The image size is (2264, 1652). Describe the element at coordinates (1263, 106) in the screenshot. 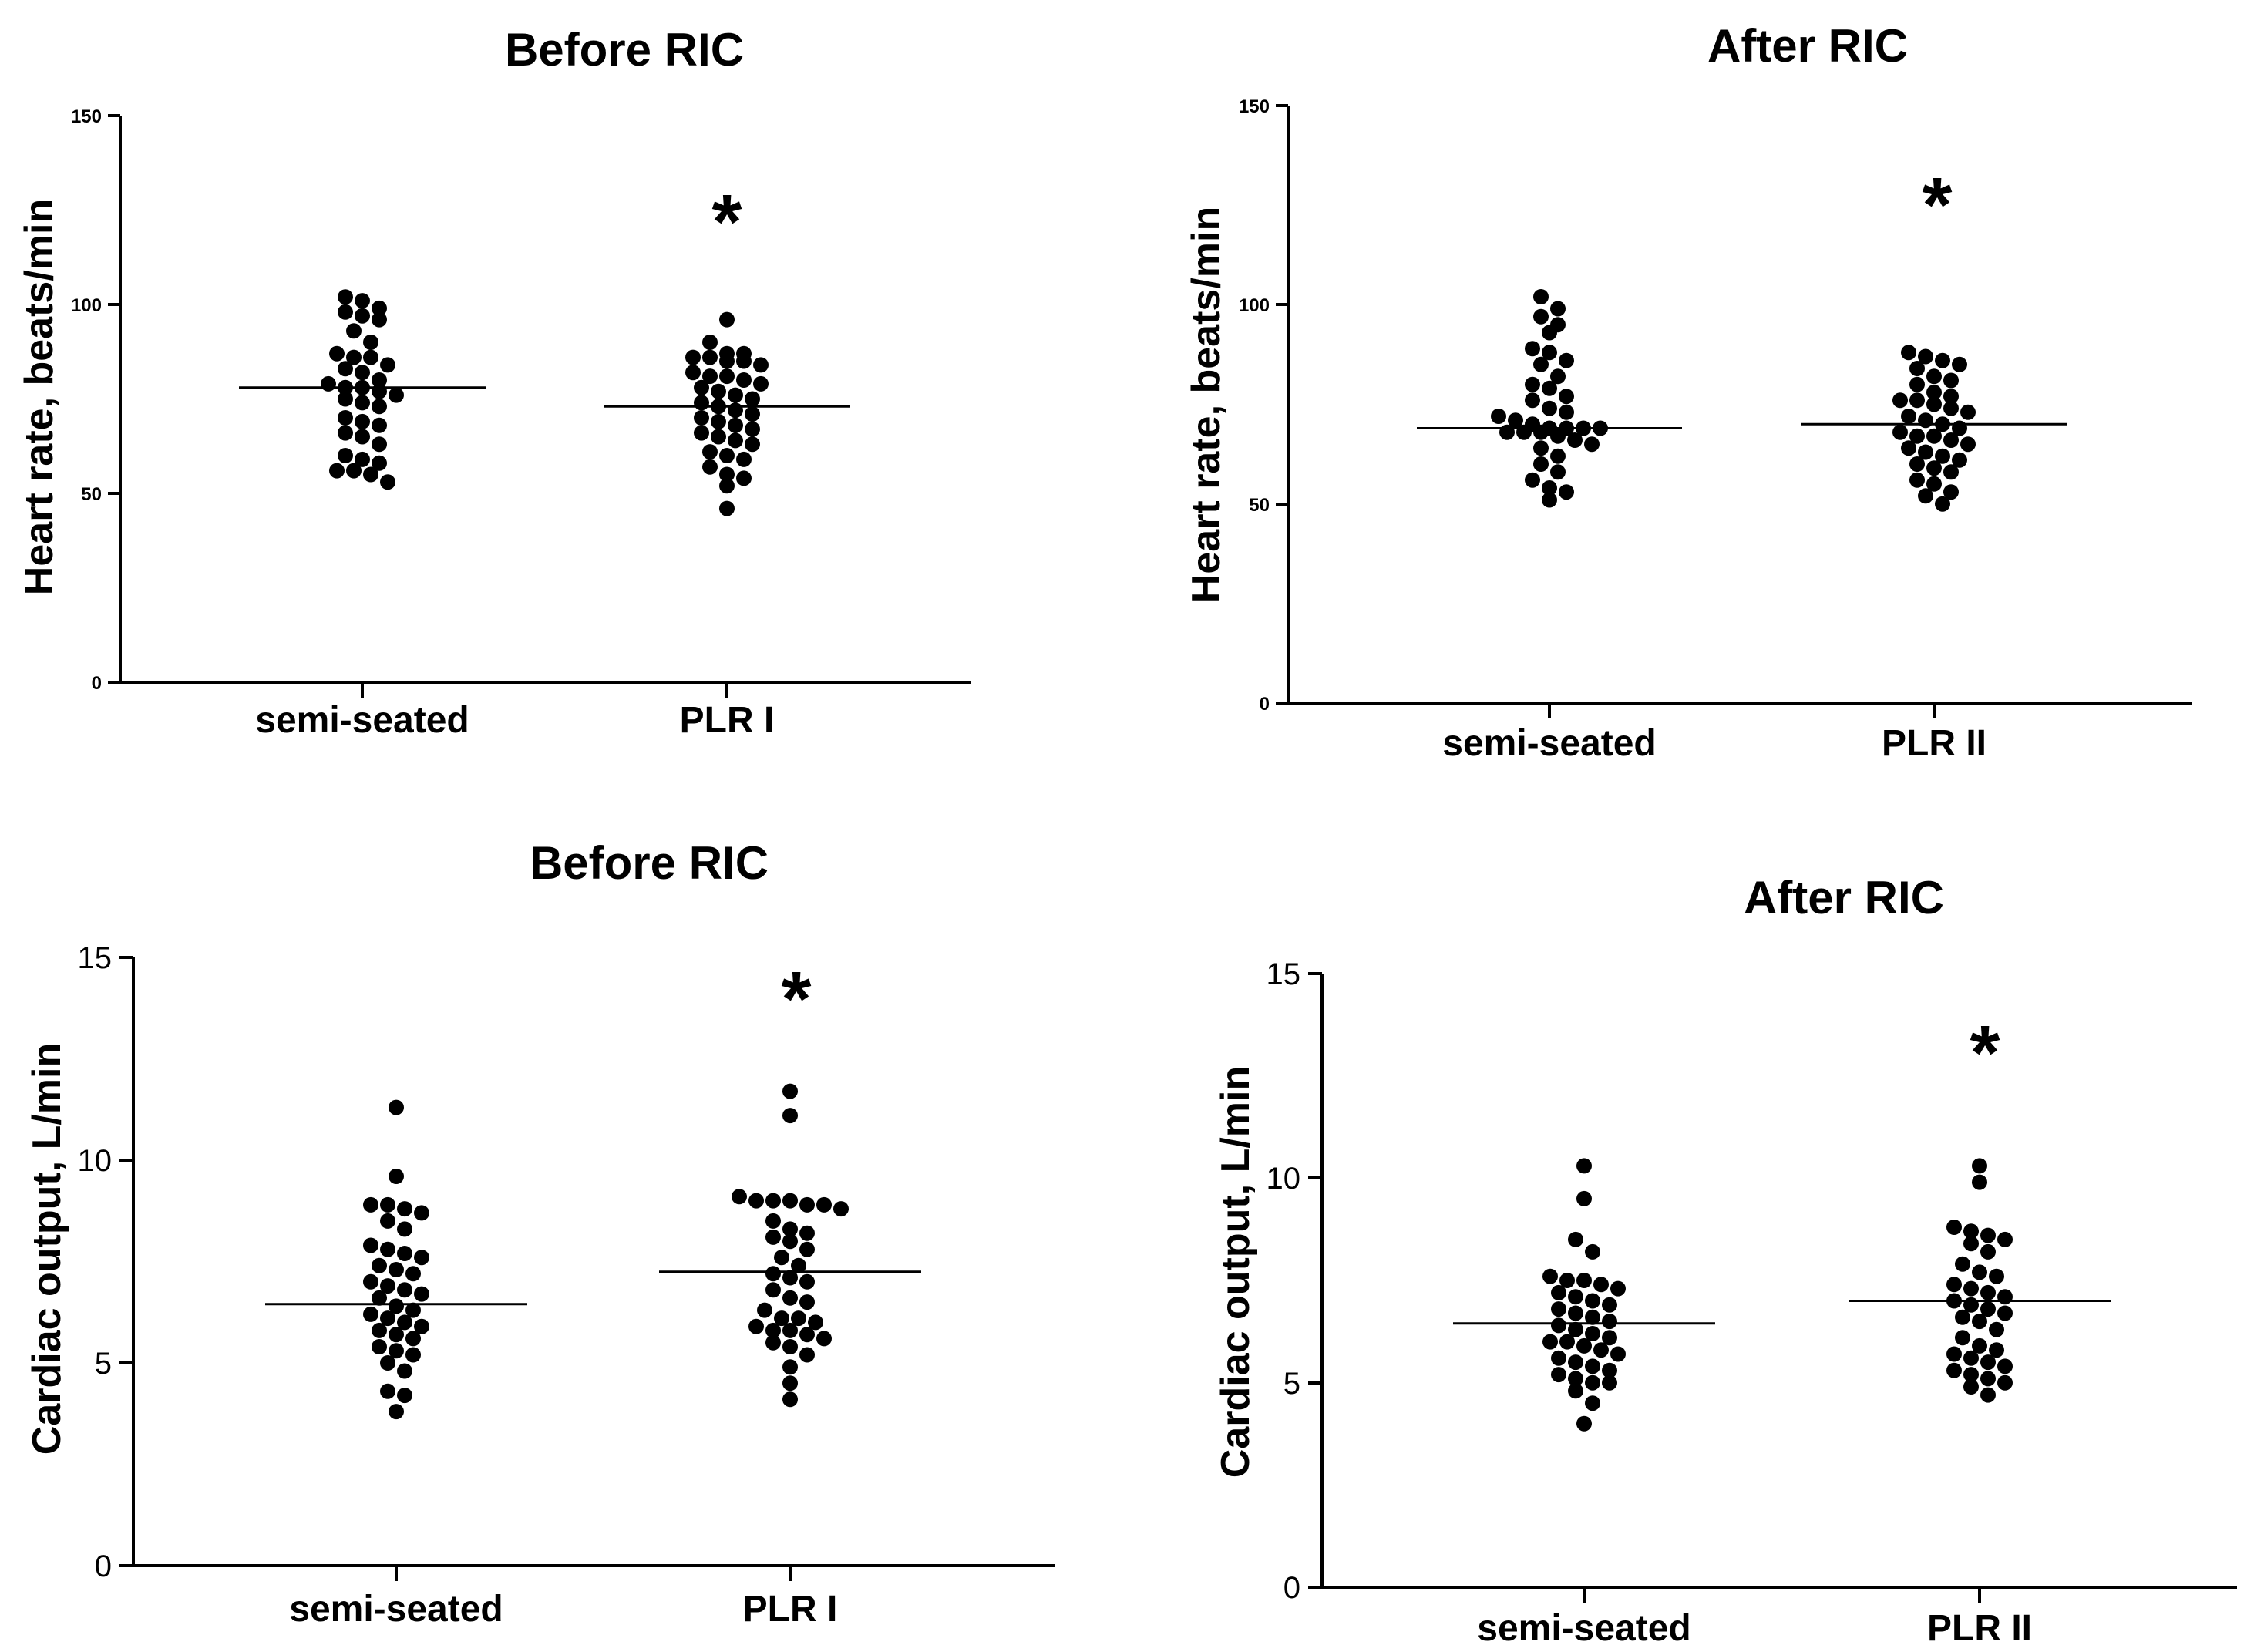

I see `y-tick: 150` at that location.